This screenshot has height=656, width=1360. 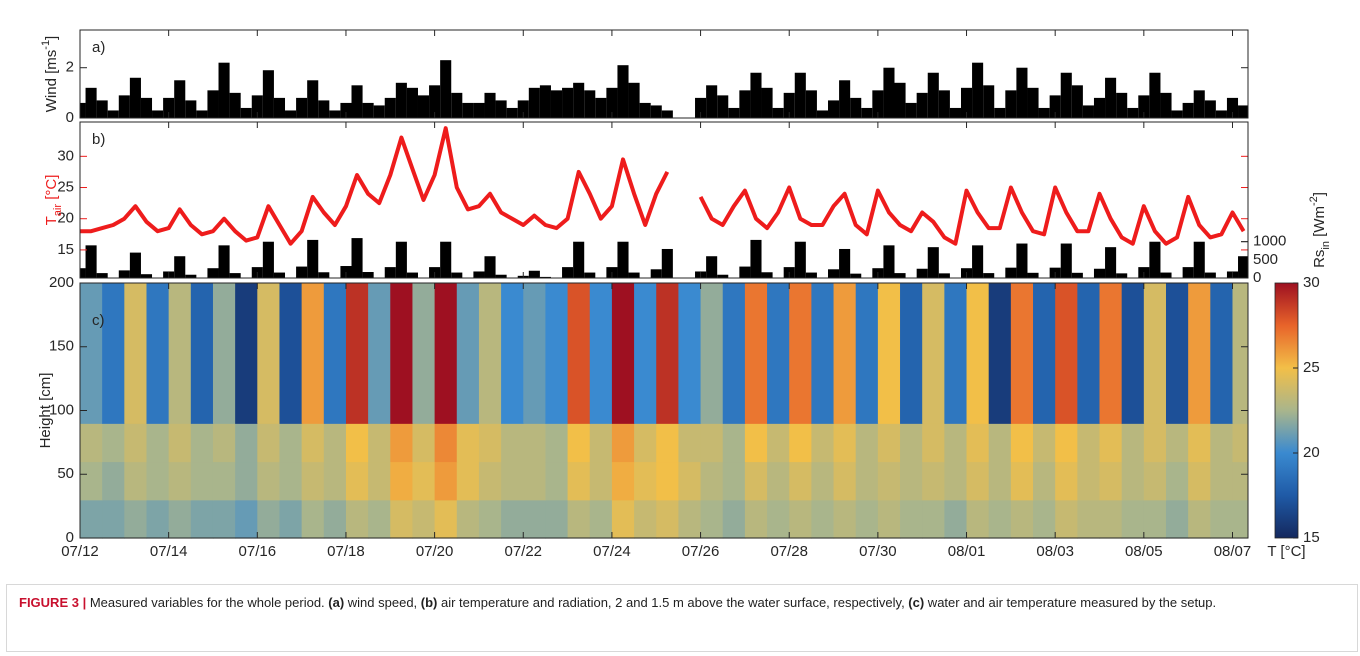 What do you see at coordinates (664, 74) in the screenshot?
I see `plot-frame` at bounding box center [664, 74].